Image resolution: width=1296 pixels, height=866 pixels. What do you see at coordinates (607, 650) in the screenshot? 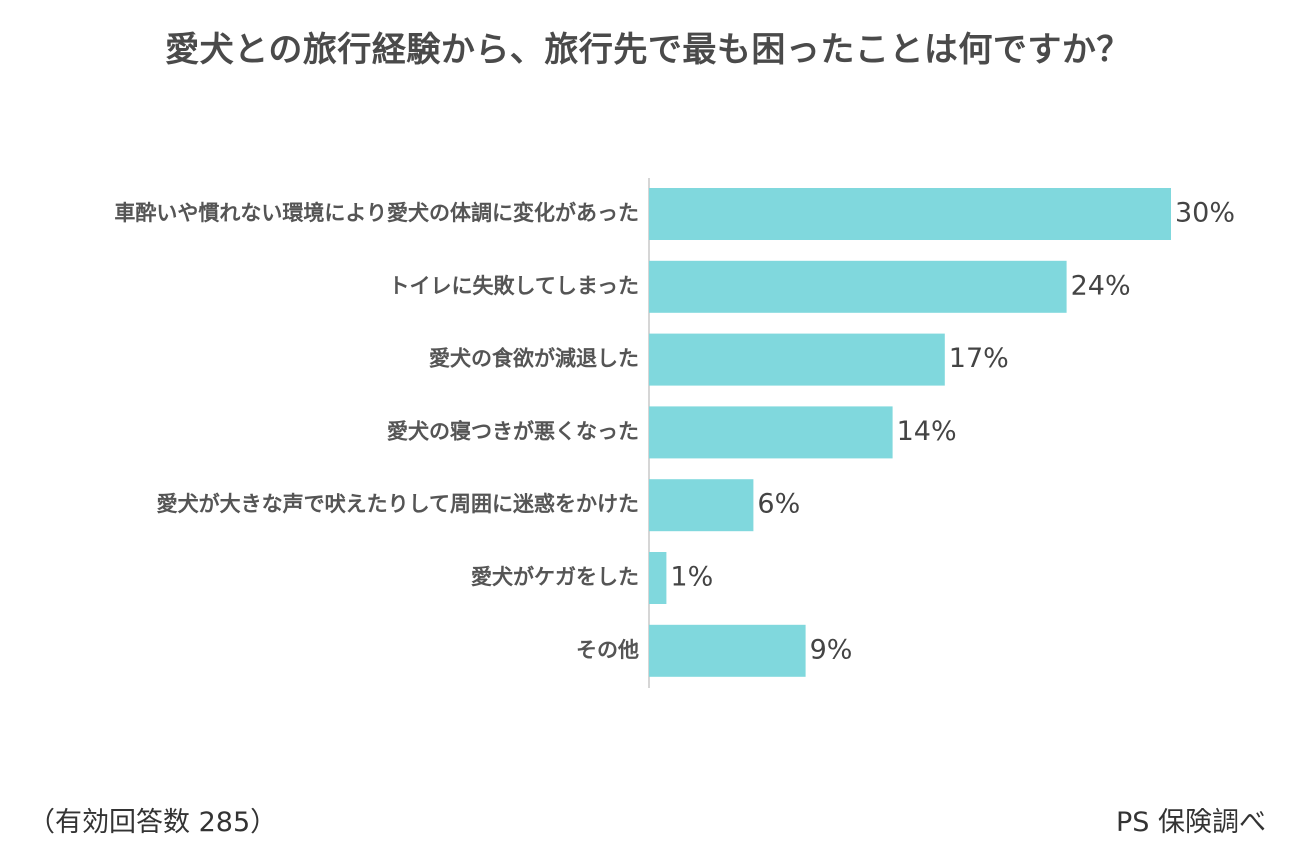
I see `category-label-7: その他` at bounding box center [607, 650].